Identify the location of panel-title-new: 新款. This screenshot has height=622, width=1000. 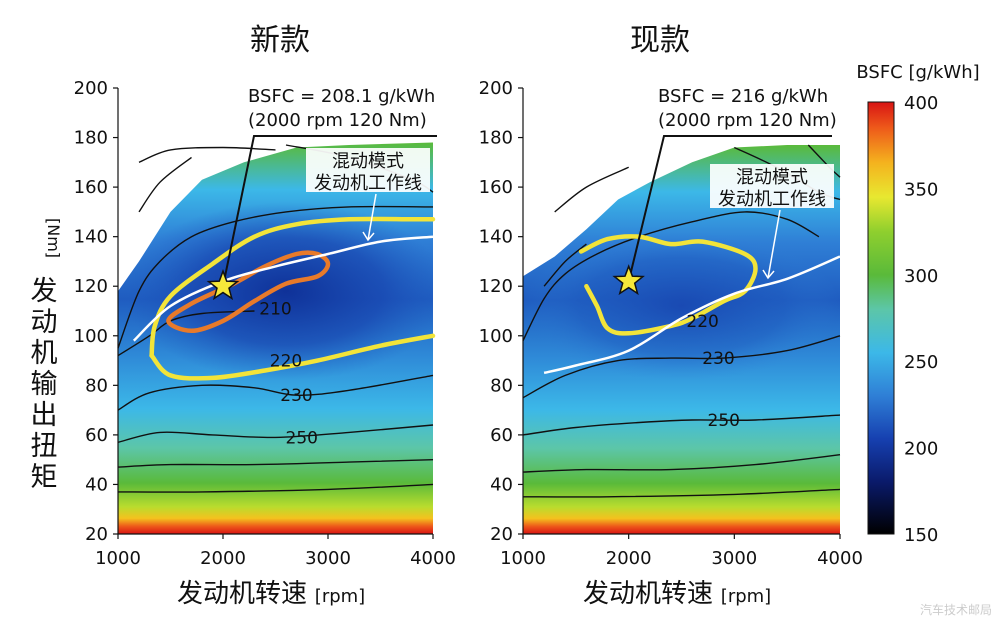
(280, 40).